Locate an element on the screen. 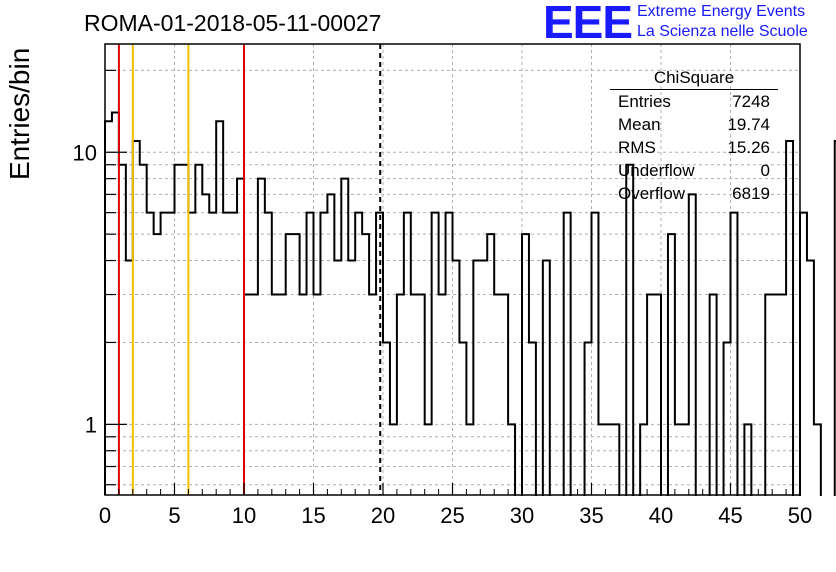 The height and width of the screenshot is (572, 836). stats-row-mean: Mean 19.74 is located at coordinates (694, 124).